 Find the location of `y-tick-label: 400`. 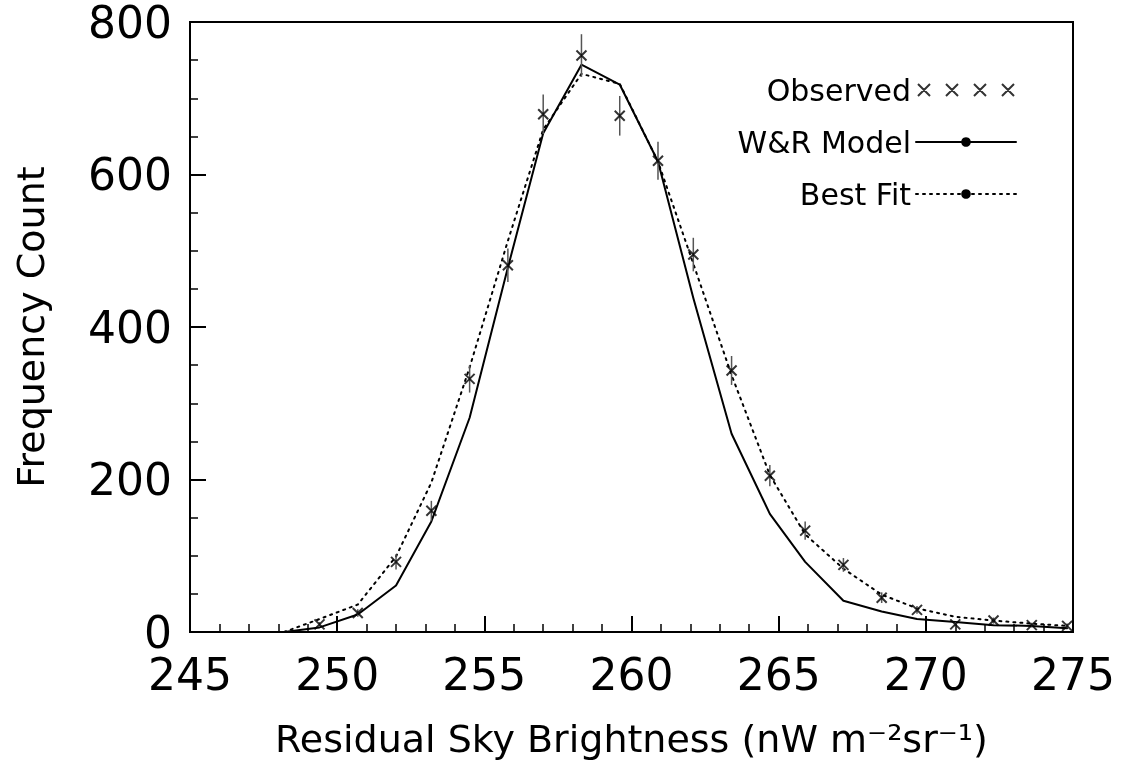

y-tick-label: 400 is located at coordinates (130, 327).